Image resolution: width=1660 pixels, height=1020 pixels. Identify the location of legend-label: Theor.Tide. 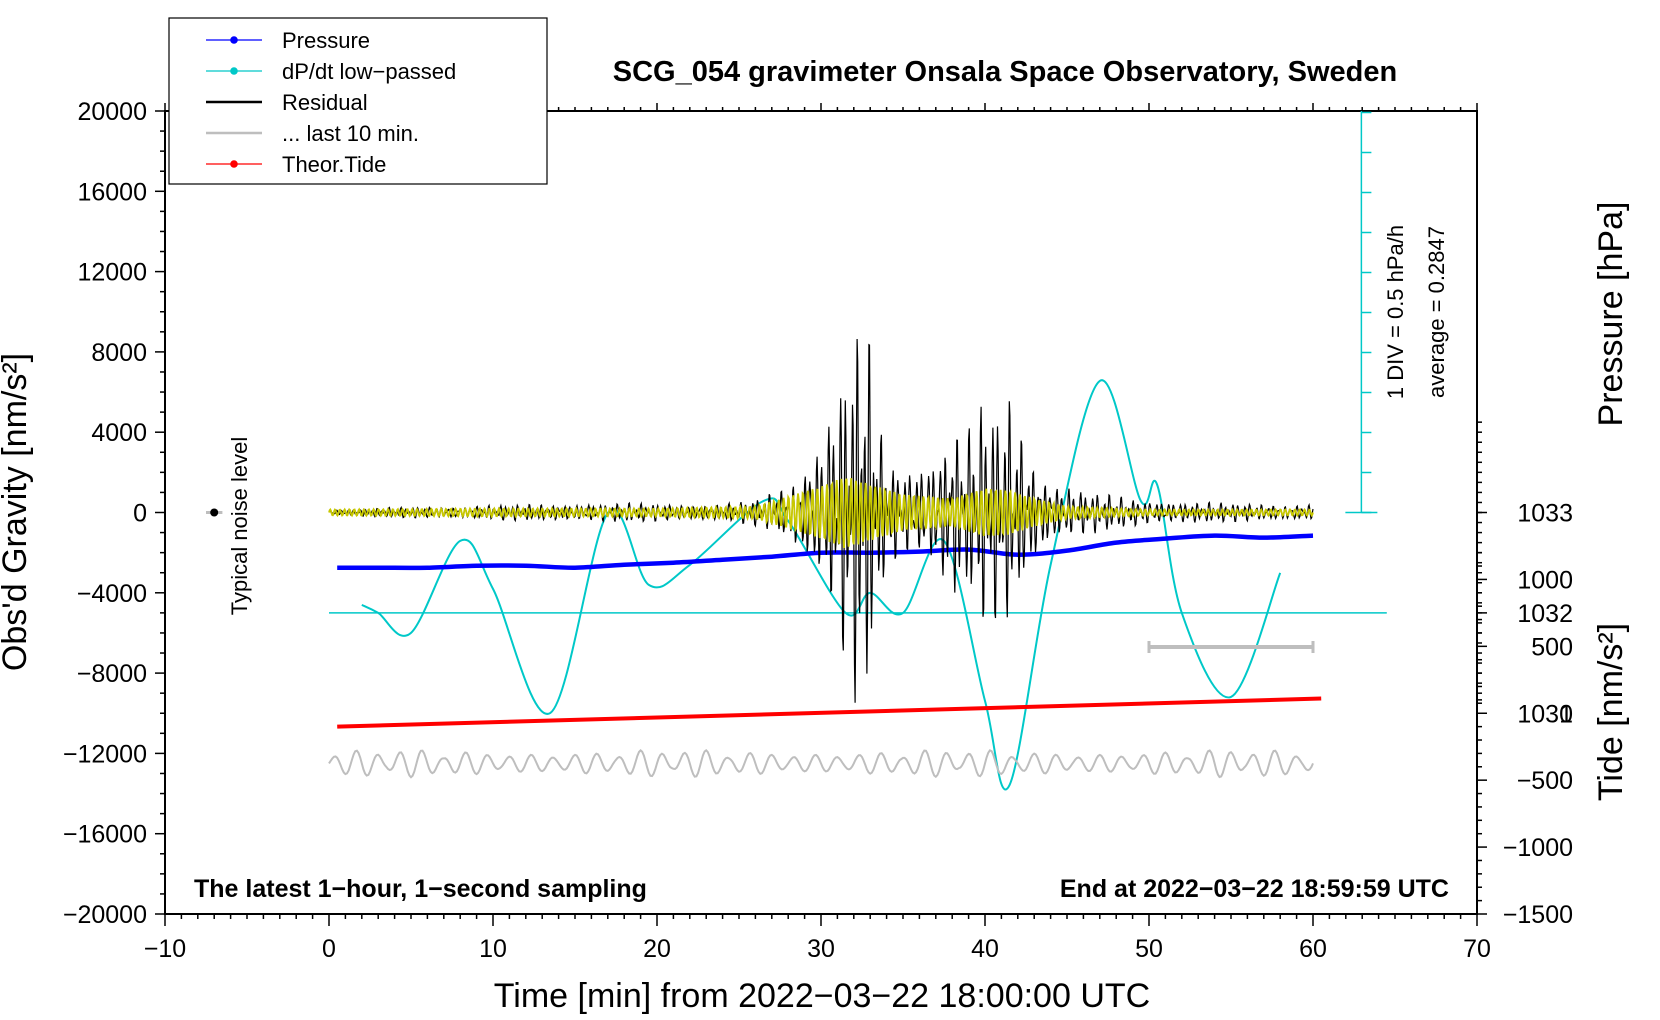
(334, 164).